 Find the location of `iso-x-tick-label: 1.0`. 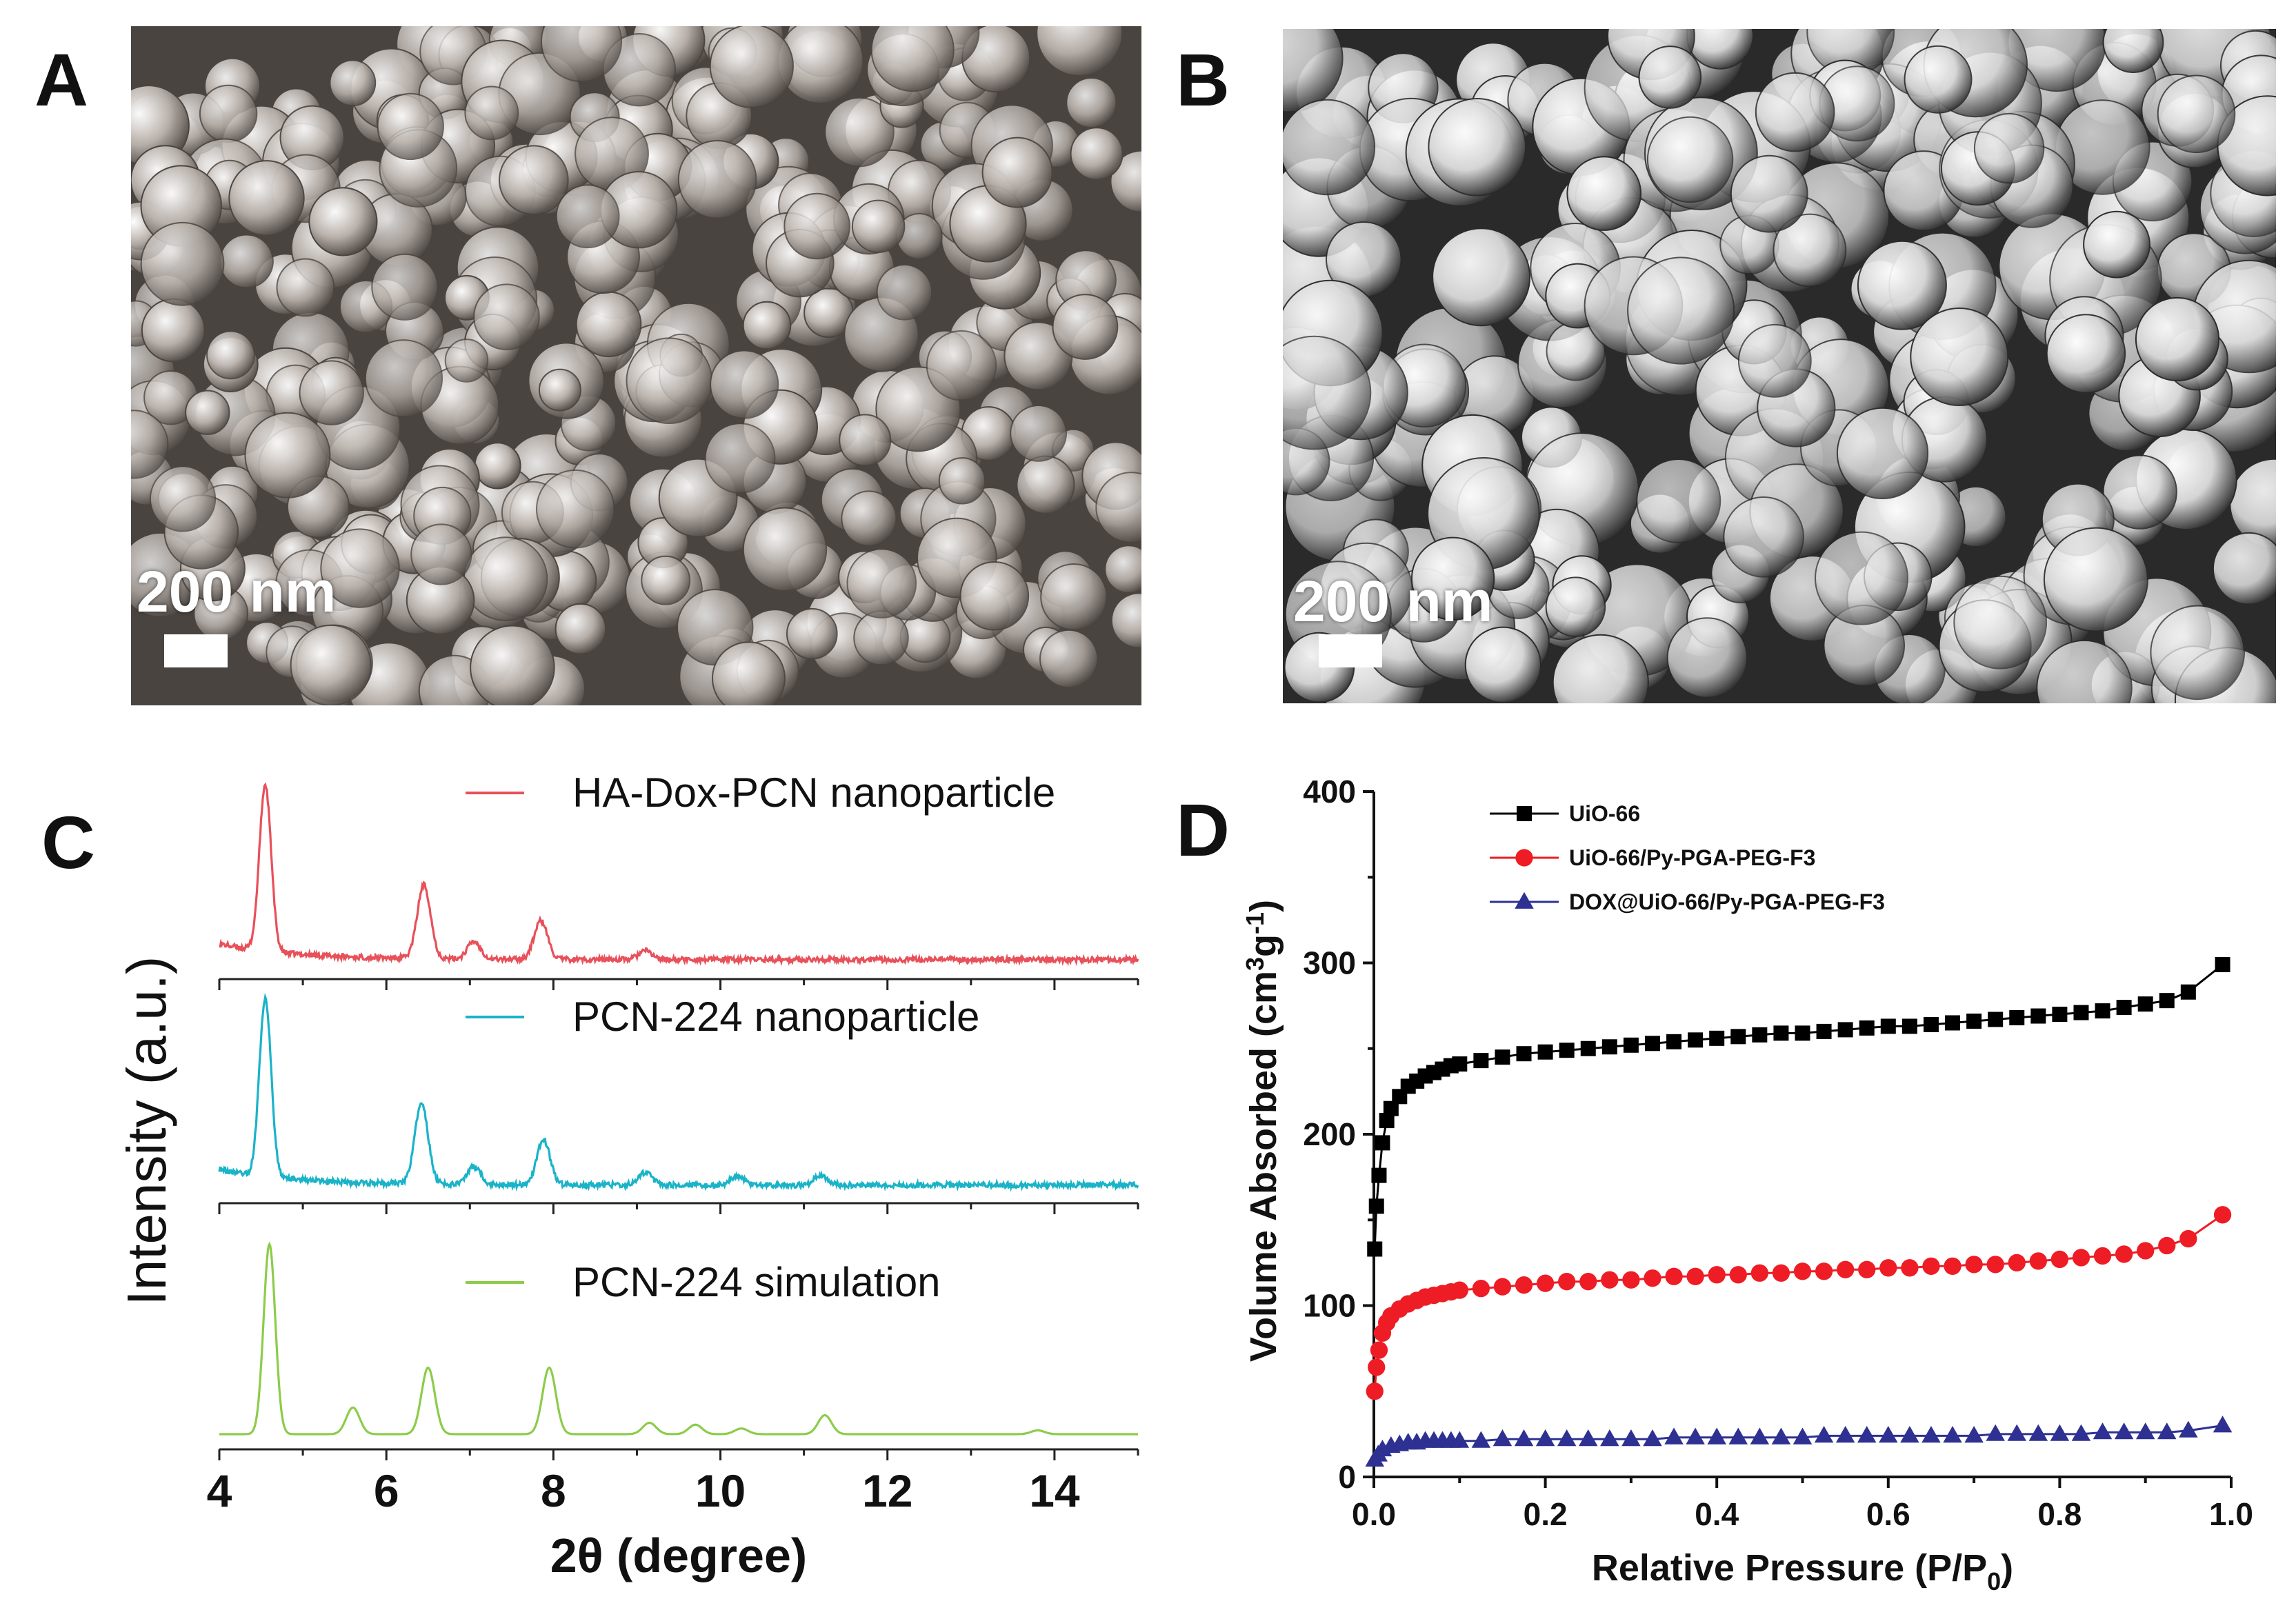

iso-x-tick-label: 1.0 is located at coordinates (2231, 1514).